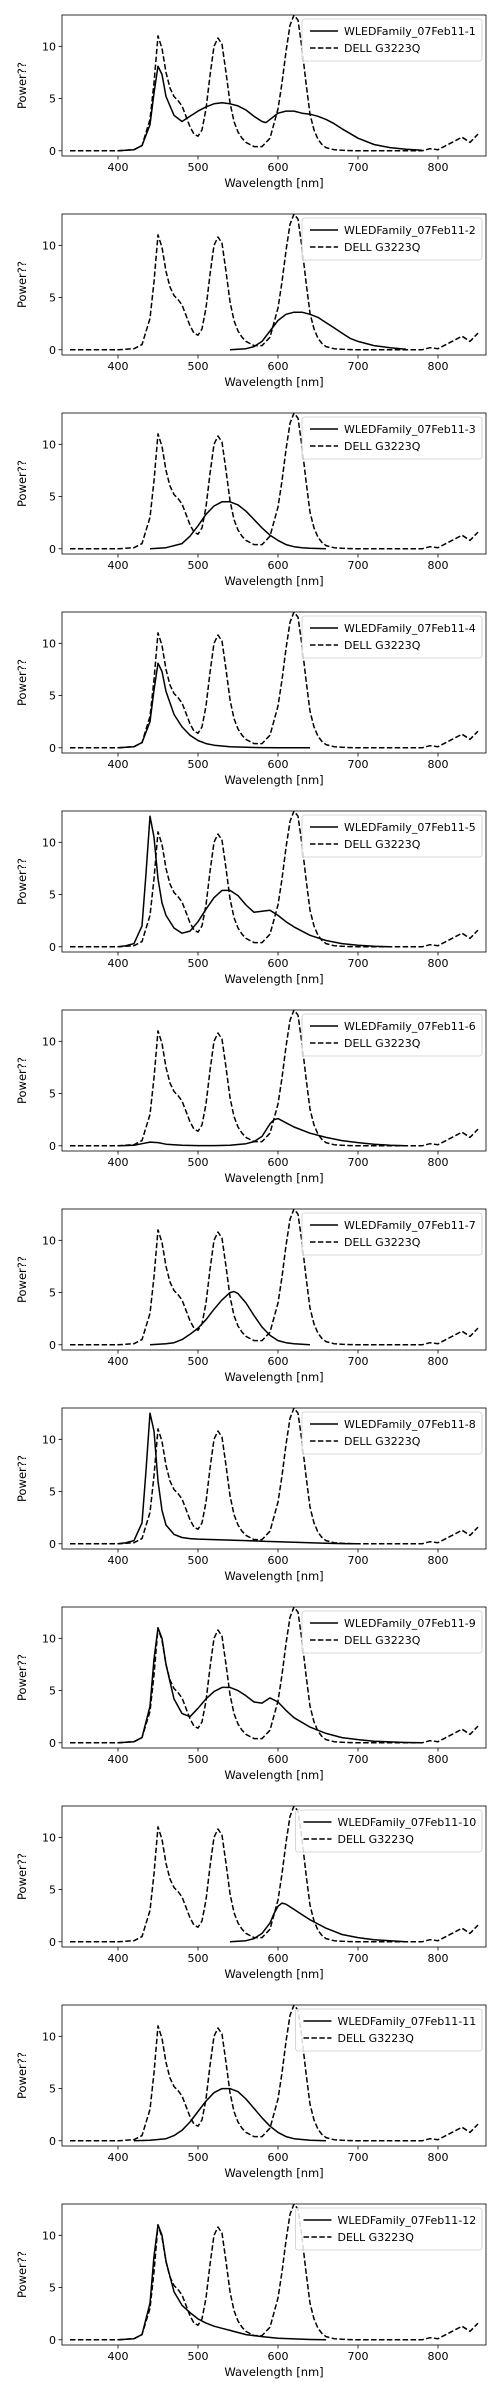 This screenshot has height=2400, width=500. What do you see at coordinates (410, 230) in the screenshot?
I see `legend-label-1: WLEDFamily_07Feb11-2` at bounding box center [410, 230].